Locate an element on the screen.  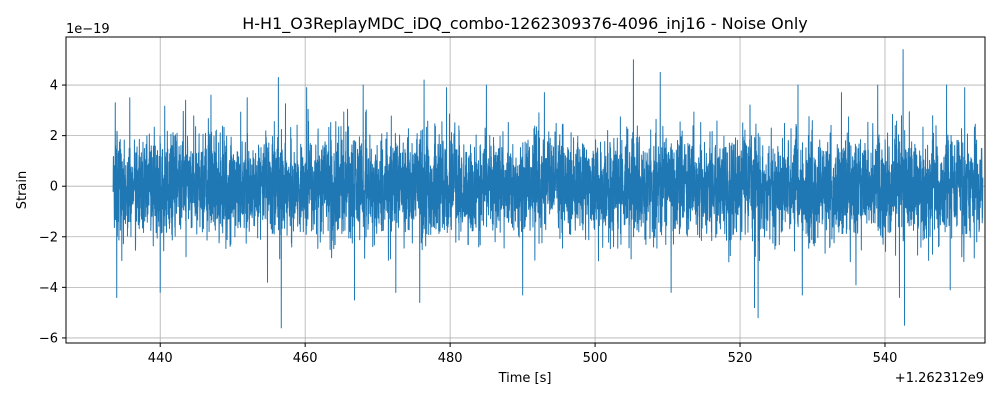
x-tick-label: 440 is located at coordinates (160, 358).